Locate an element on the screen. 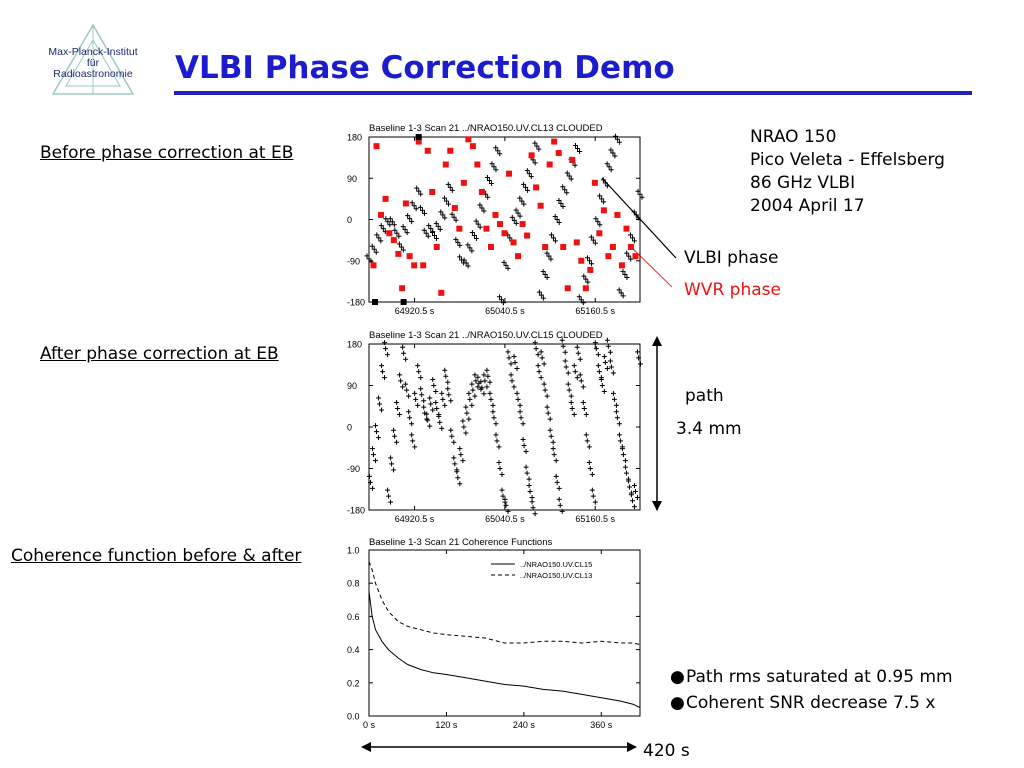 This screenshot has height=768, width=1024. x-tick-label: 65160.5 s is located at coordinates (595, 311).